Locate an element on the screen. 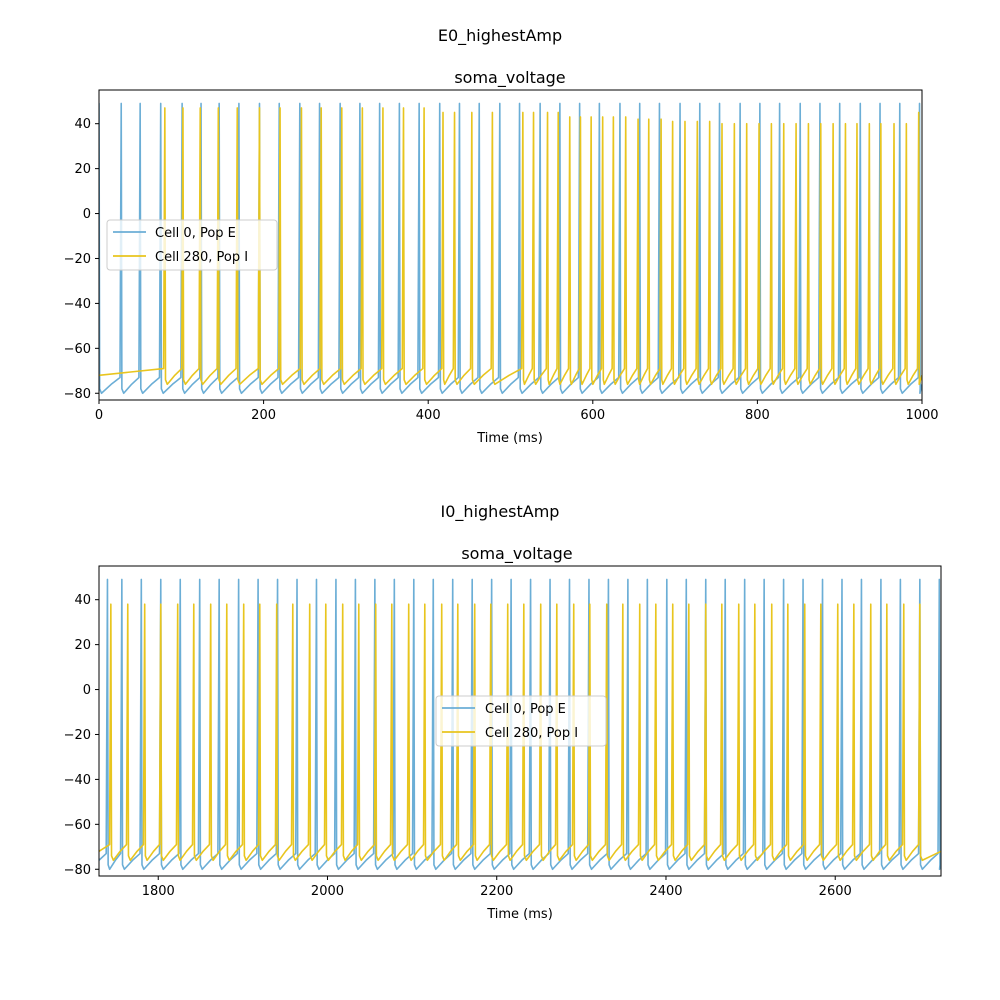 The height and width of the screenshot is (1000, 1000). x-tick-label: 2200 is located at coordinates (496, 891).